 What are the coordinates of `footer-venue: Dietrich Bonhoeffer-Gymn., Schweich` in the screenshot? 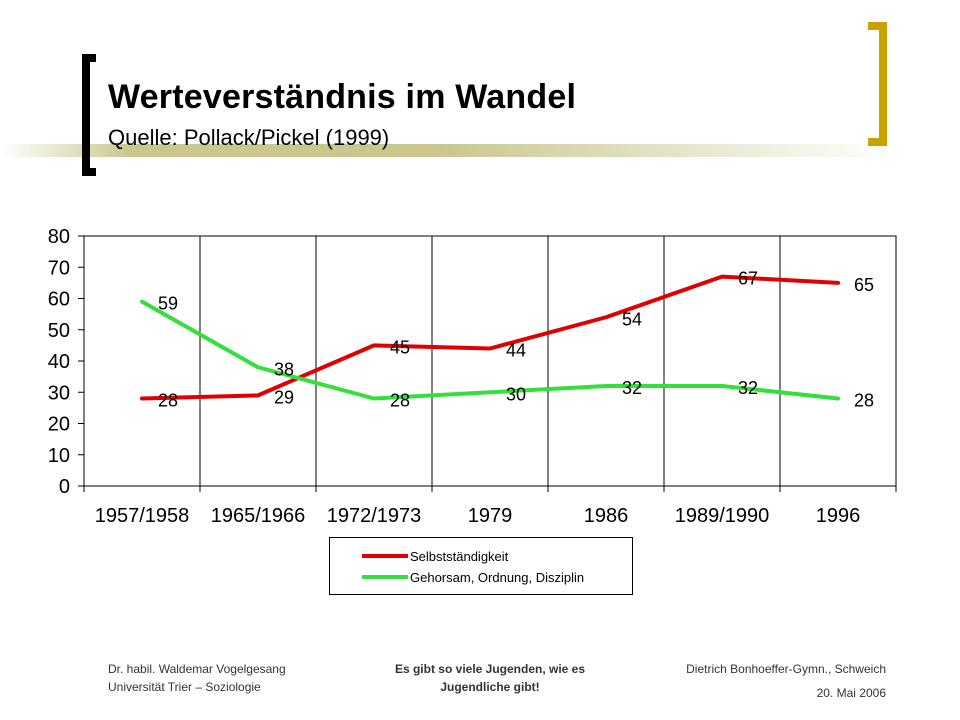 It's located at (786, 669).